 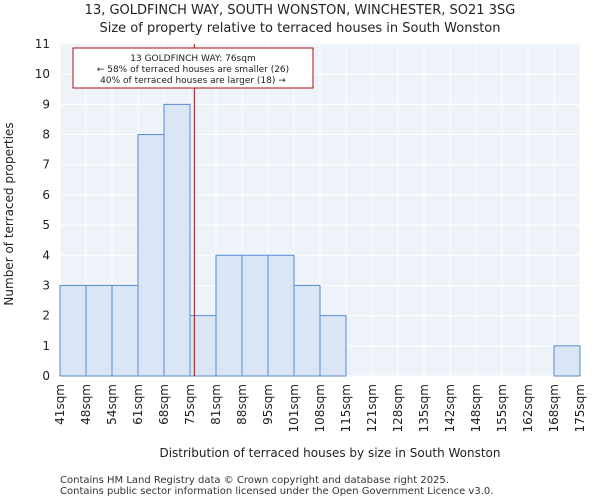 What do you see at coordinates (216, 404) in the screenshot?
I see `x-tick-label: 81sqm` at bounding box center [216, 404].